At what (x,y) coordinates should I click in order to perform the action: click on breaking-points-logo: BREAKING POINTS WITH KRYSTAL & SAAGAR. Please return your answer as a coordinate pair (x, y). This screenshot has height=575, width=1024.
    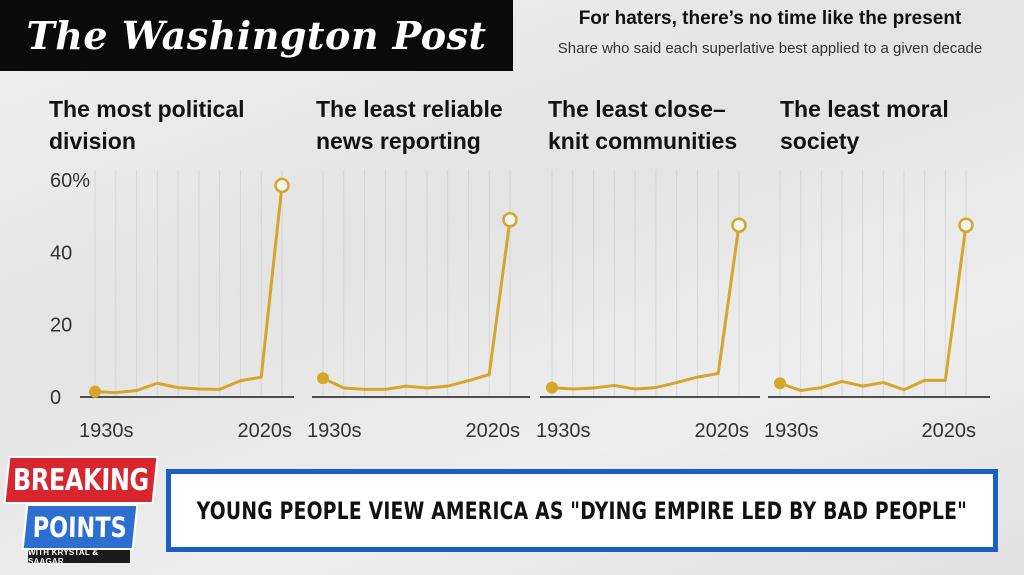
    Looking at the image, I should click on (84, 514).